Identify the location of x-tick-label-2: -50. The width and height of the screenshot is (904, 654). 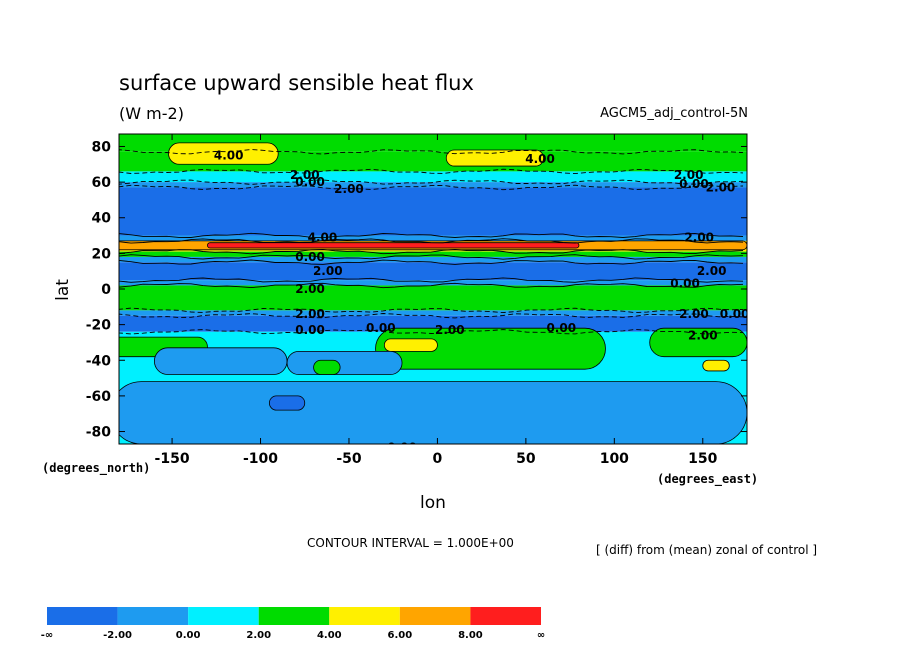
(349, 459).